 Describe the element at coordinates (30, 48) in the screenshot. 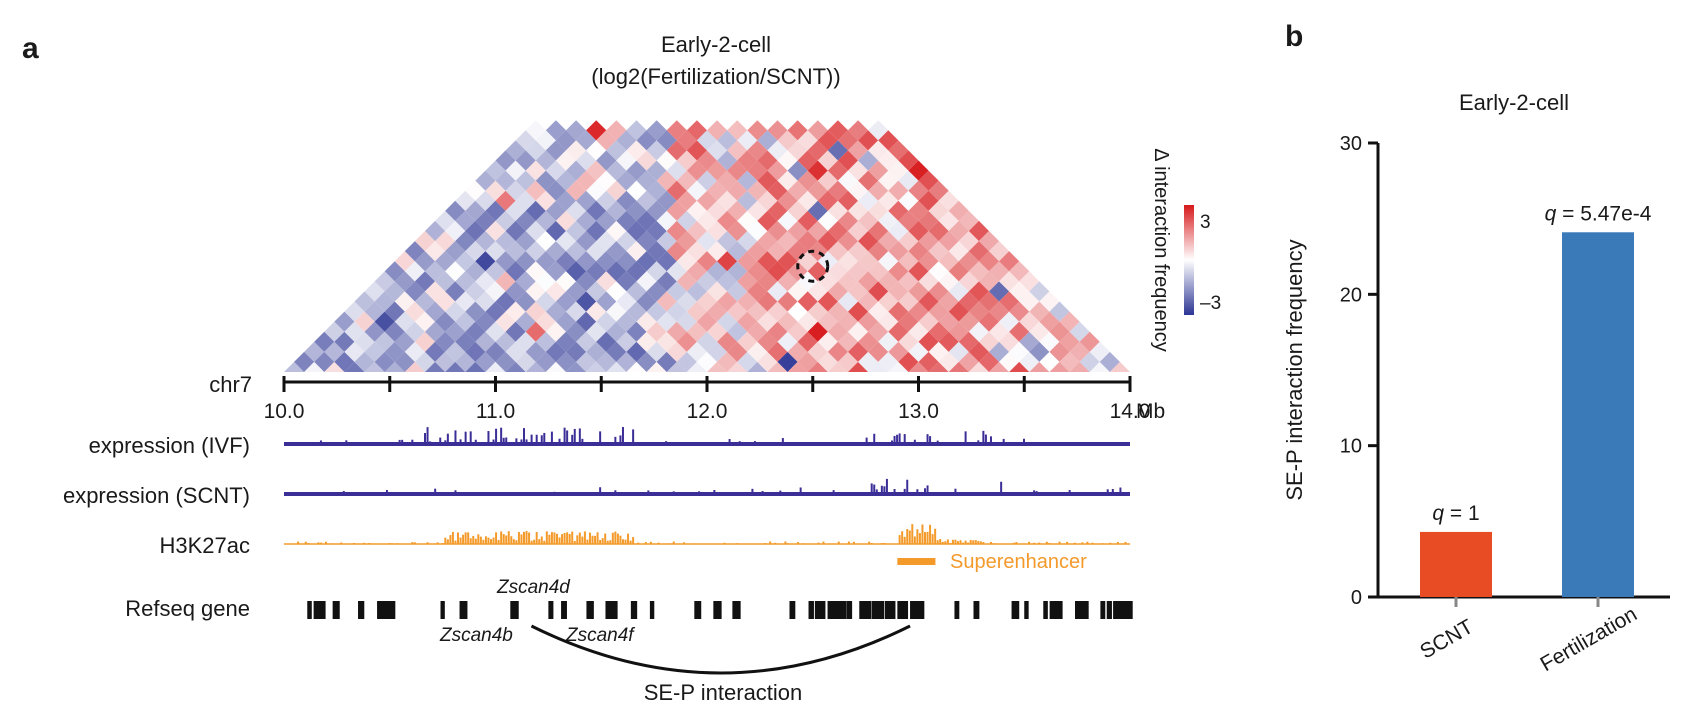

I see `panel-a-letter: a` at that location.